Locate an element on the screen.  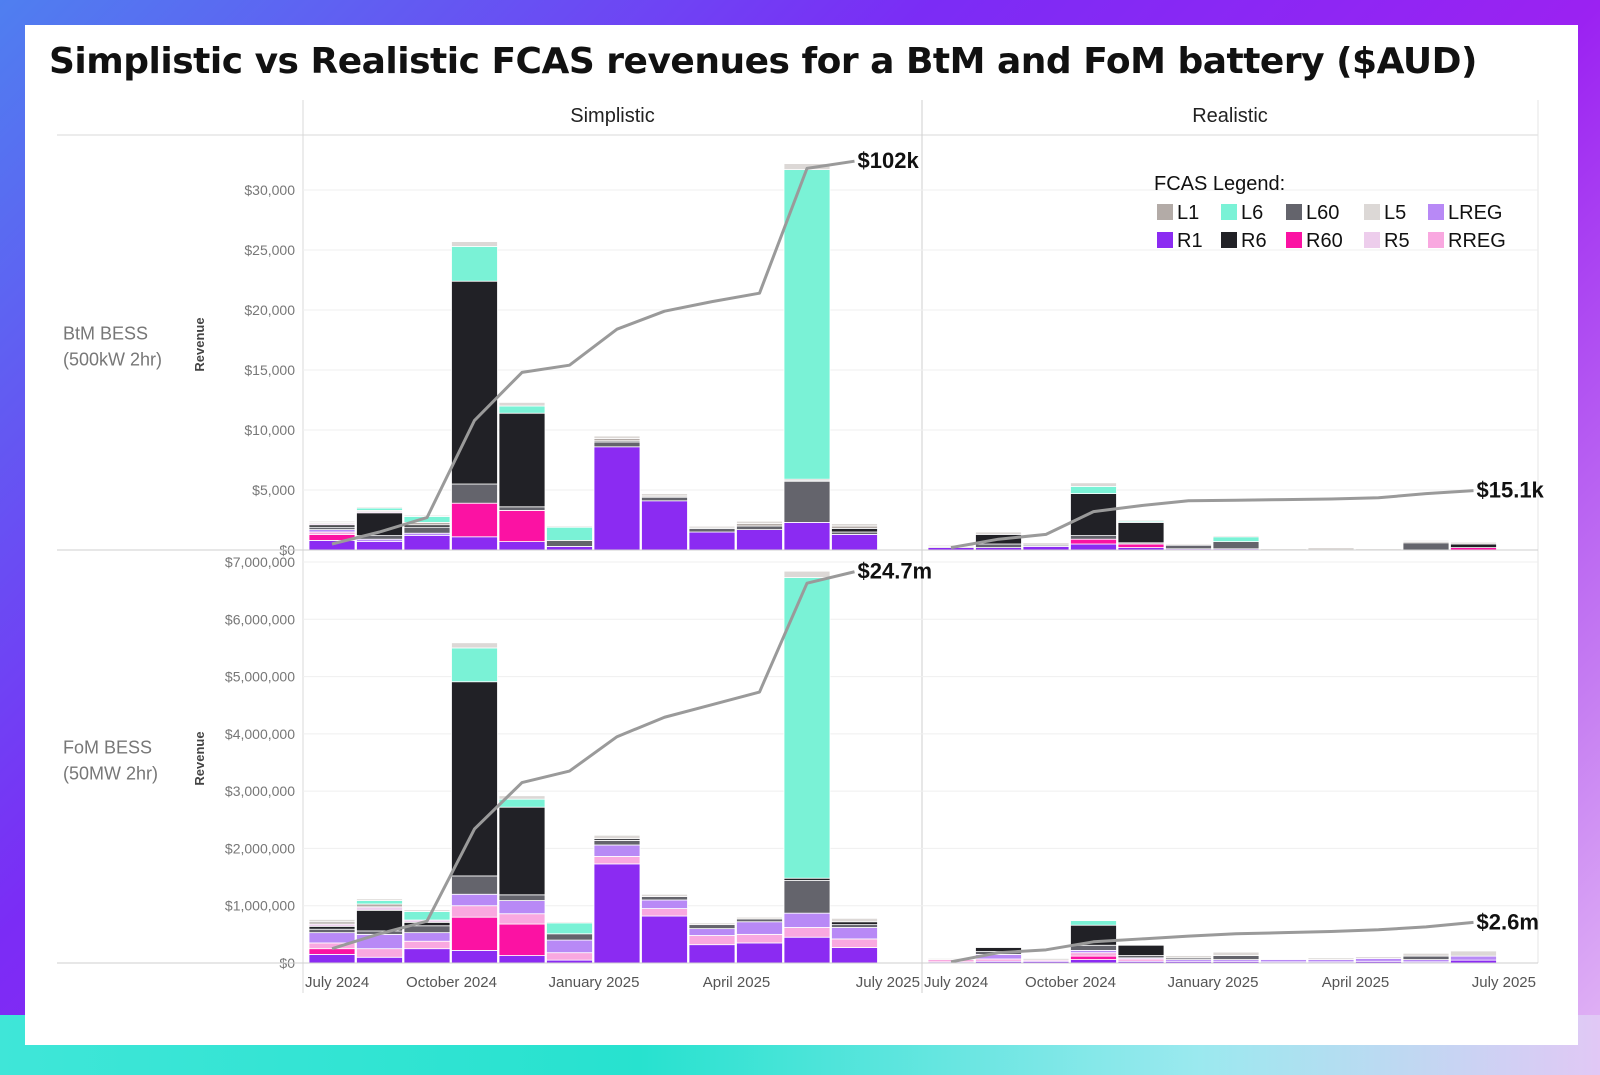
legend-swatch-r5 is located at coordinates (1372, 240).